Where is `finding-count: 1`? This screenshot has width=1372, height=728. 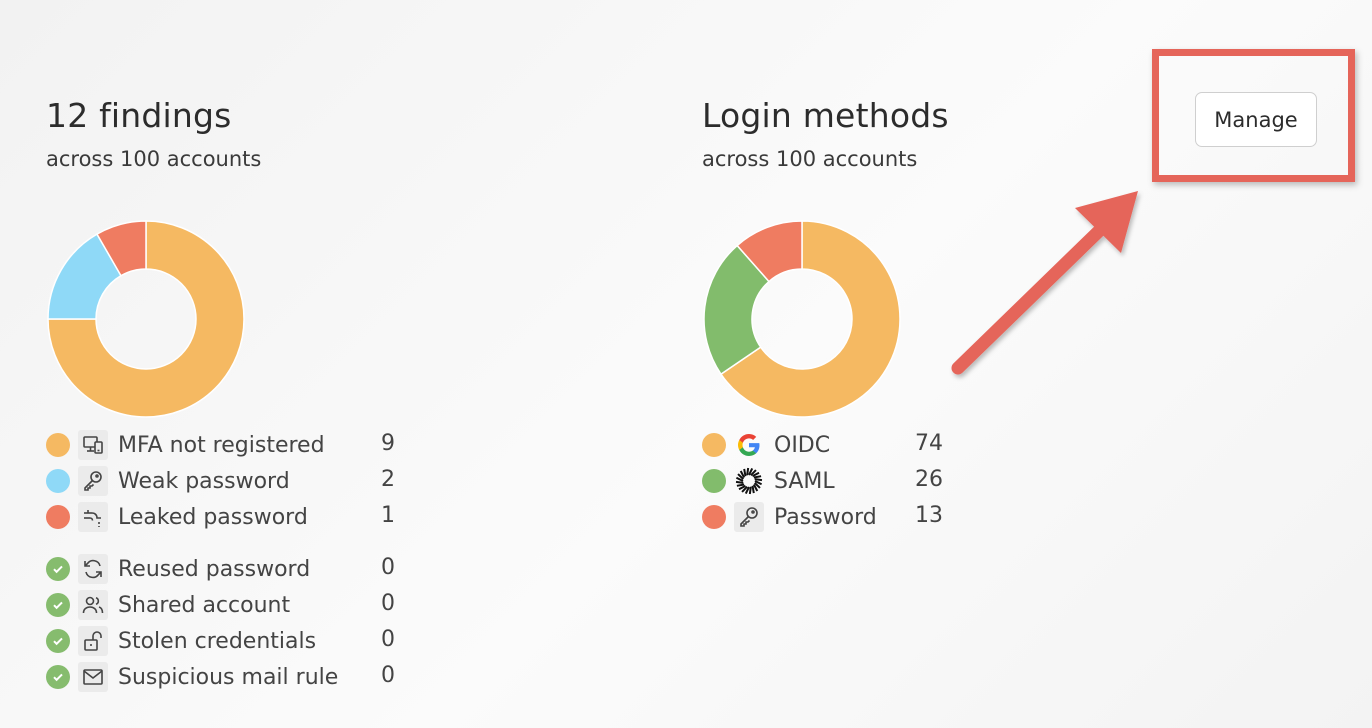 finding-count: 1 is located at coordinates (388, 515).